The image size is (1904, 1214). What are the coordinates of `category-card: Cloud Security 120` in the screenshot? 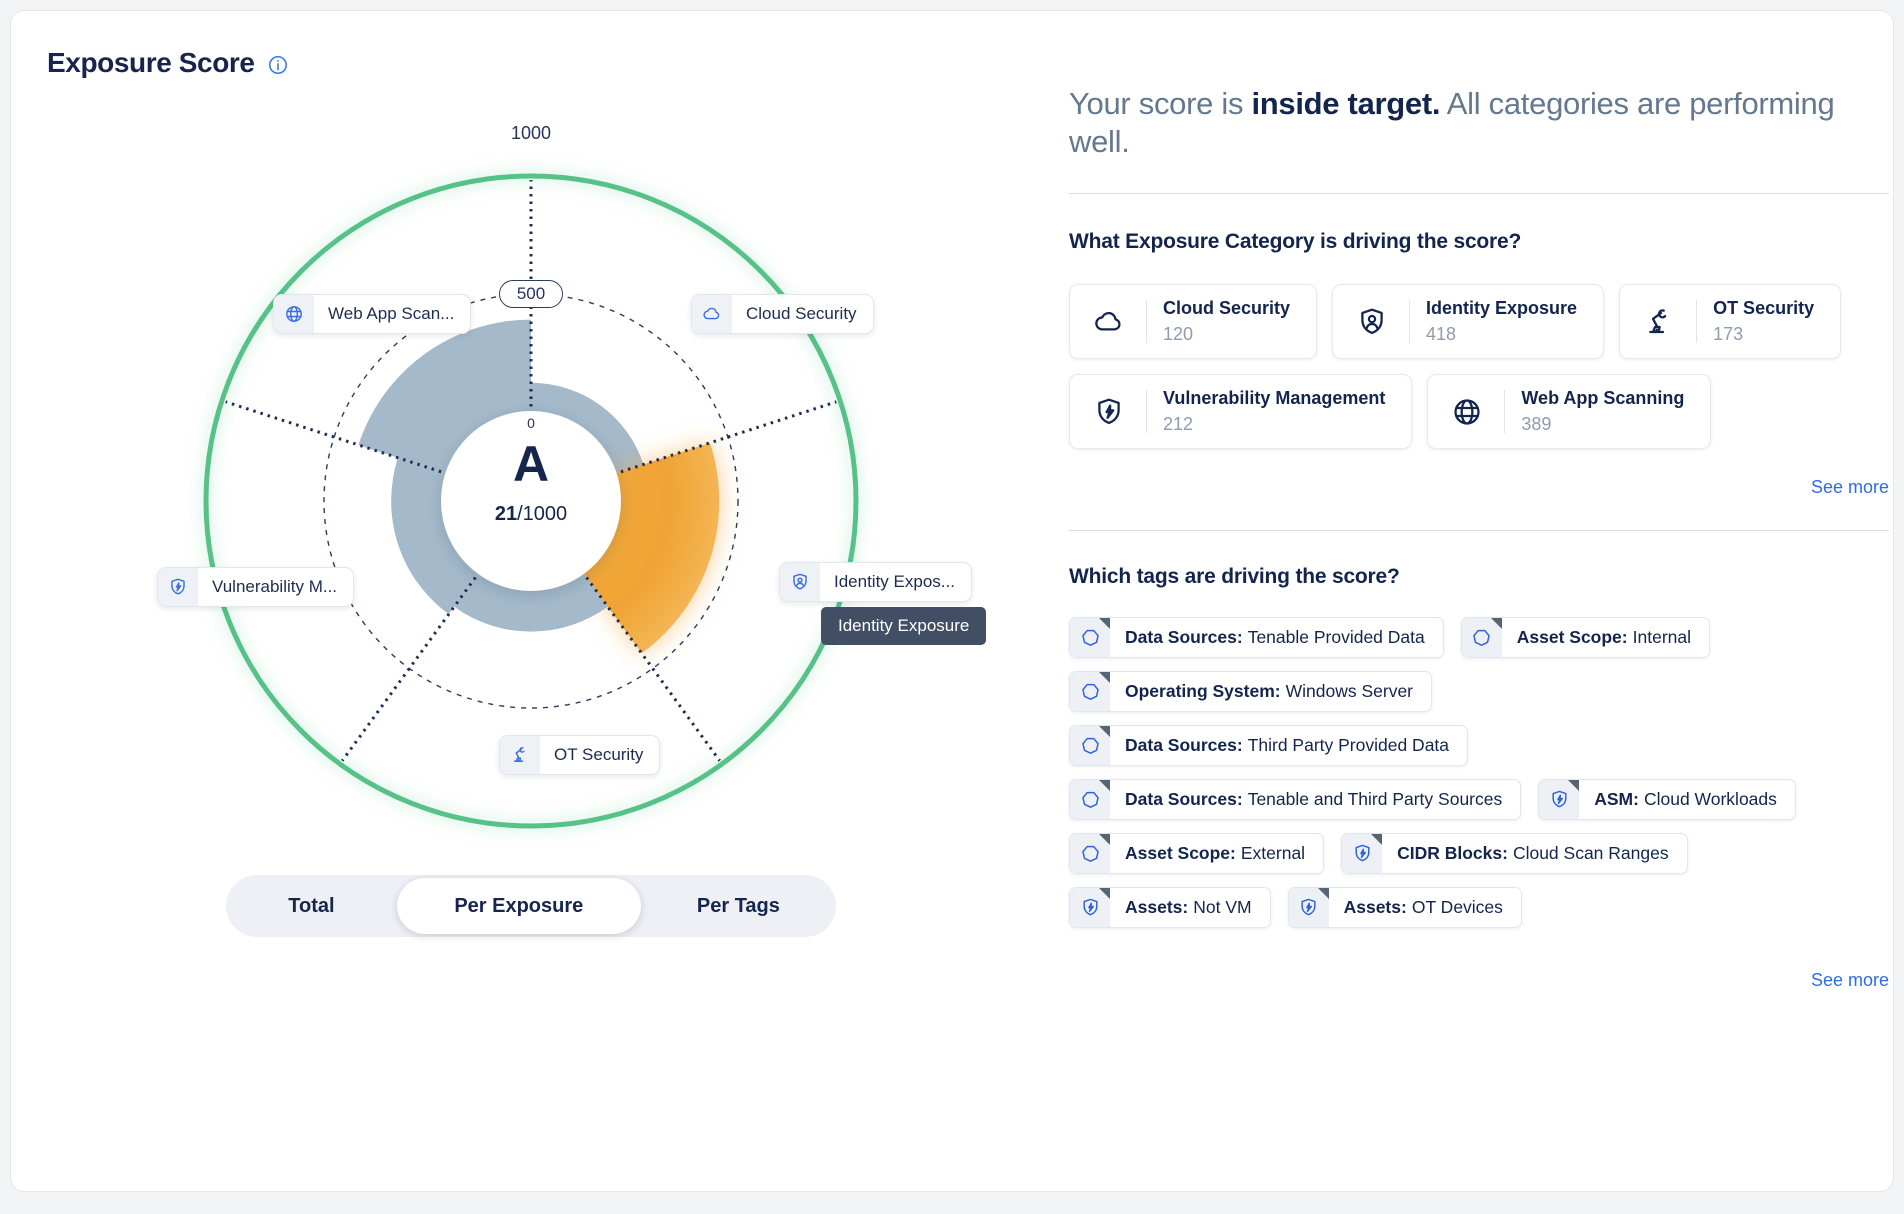 It's located at (1193, 321).